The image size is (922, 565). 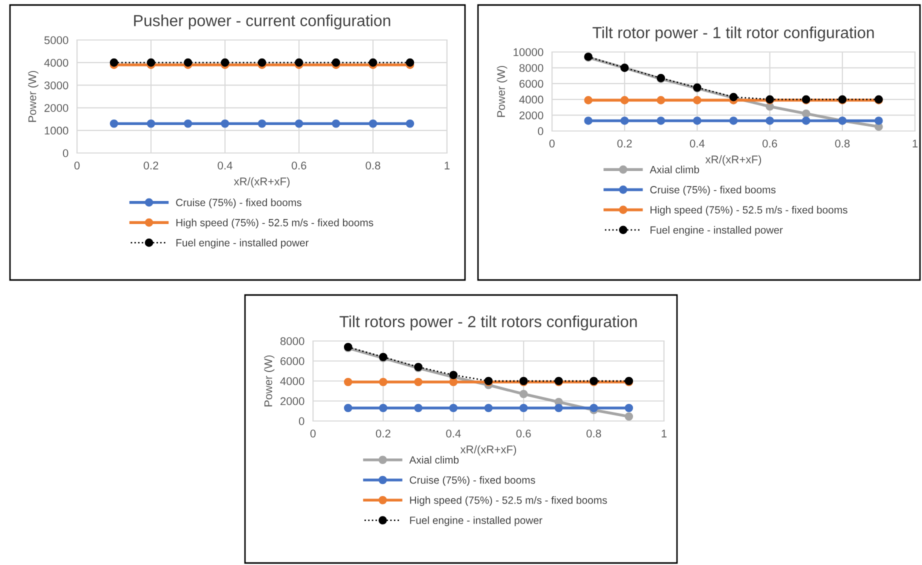 I want to click on chart-title: Pusher power - current configuration, so click(x=262, y=22).